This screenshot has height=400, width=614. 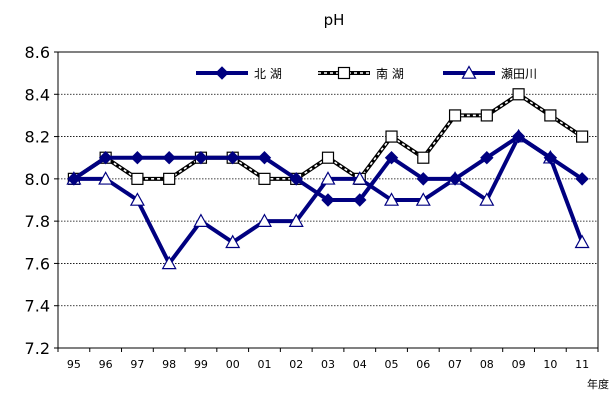 What do you see at coordinates (423, 364) in the screenshot?
I see `x-tick-label: 06` at bounding box center [423, 364].